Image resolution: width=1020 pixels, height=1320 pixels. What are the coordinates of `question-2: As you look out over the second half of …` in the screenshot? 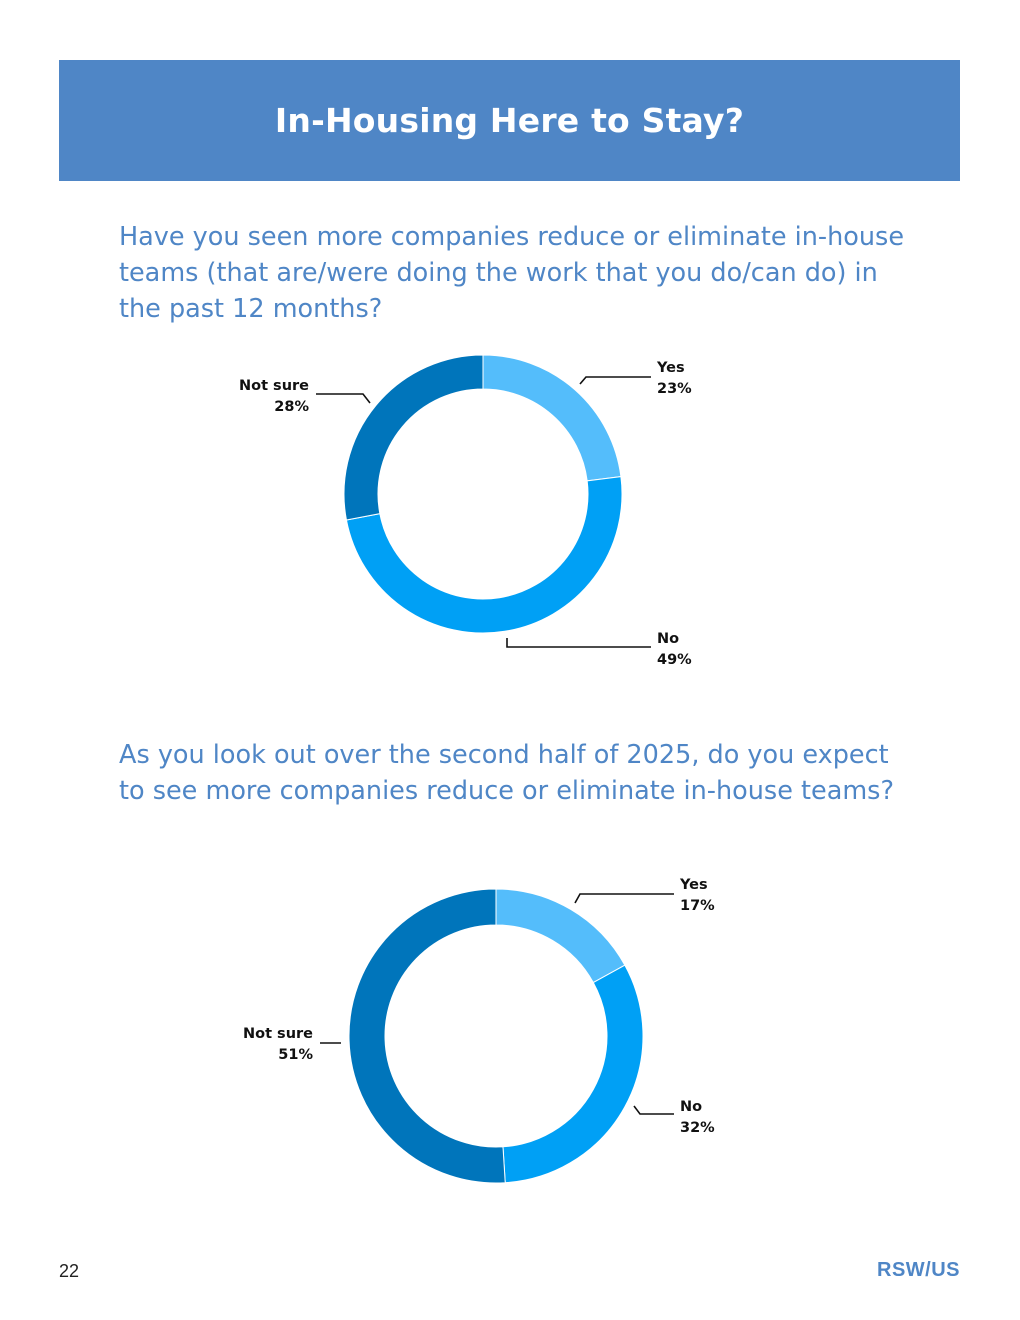 It's located at (506, 773).